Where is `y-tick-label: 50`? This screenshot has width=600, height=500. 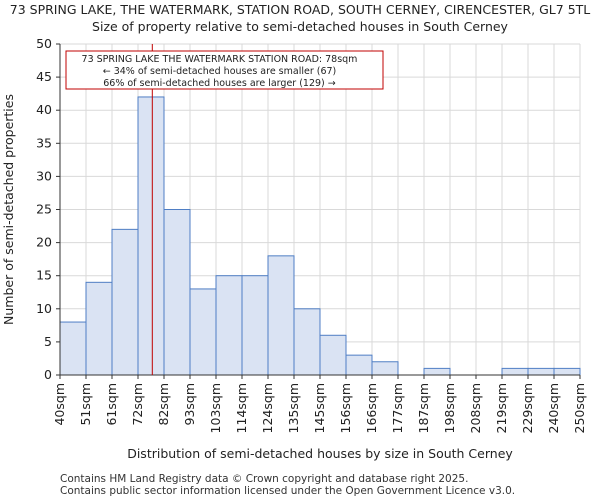 y-tick-label: 50 is located at coordinates (44, 43).